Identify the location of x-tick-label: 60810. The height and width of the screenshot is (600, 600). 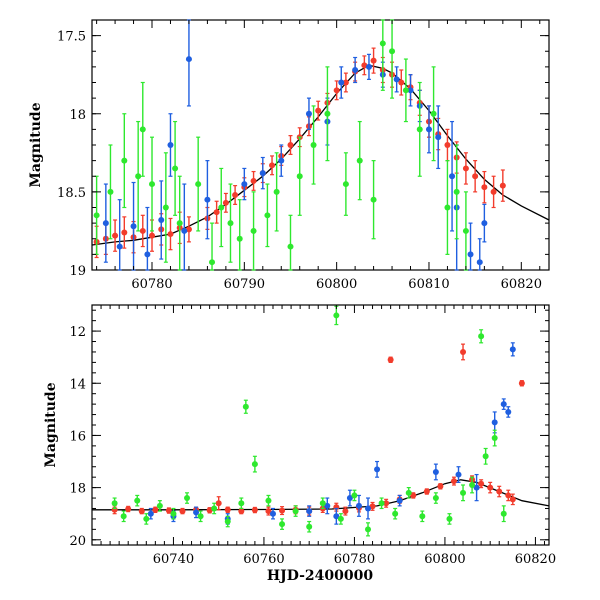
(428, 284).